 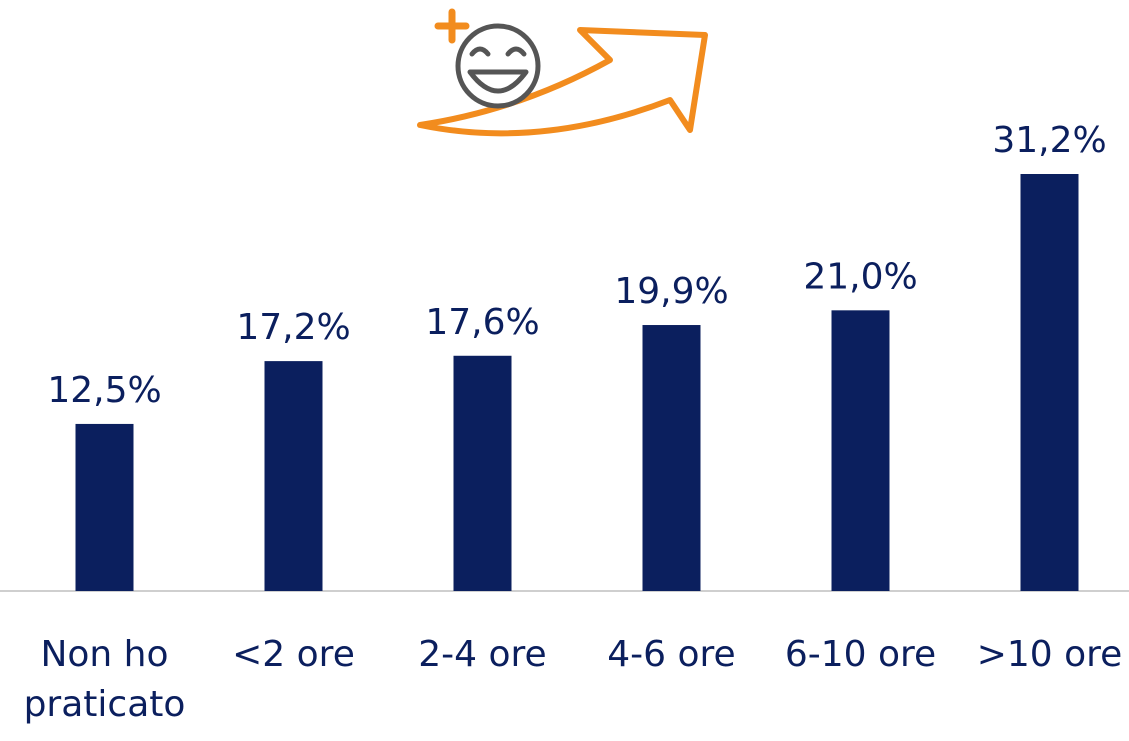 What do you see at coordinates (482, 322) in the screenshot?
I see `value-label: 17,6%` at bounding box center [482, 322].